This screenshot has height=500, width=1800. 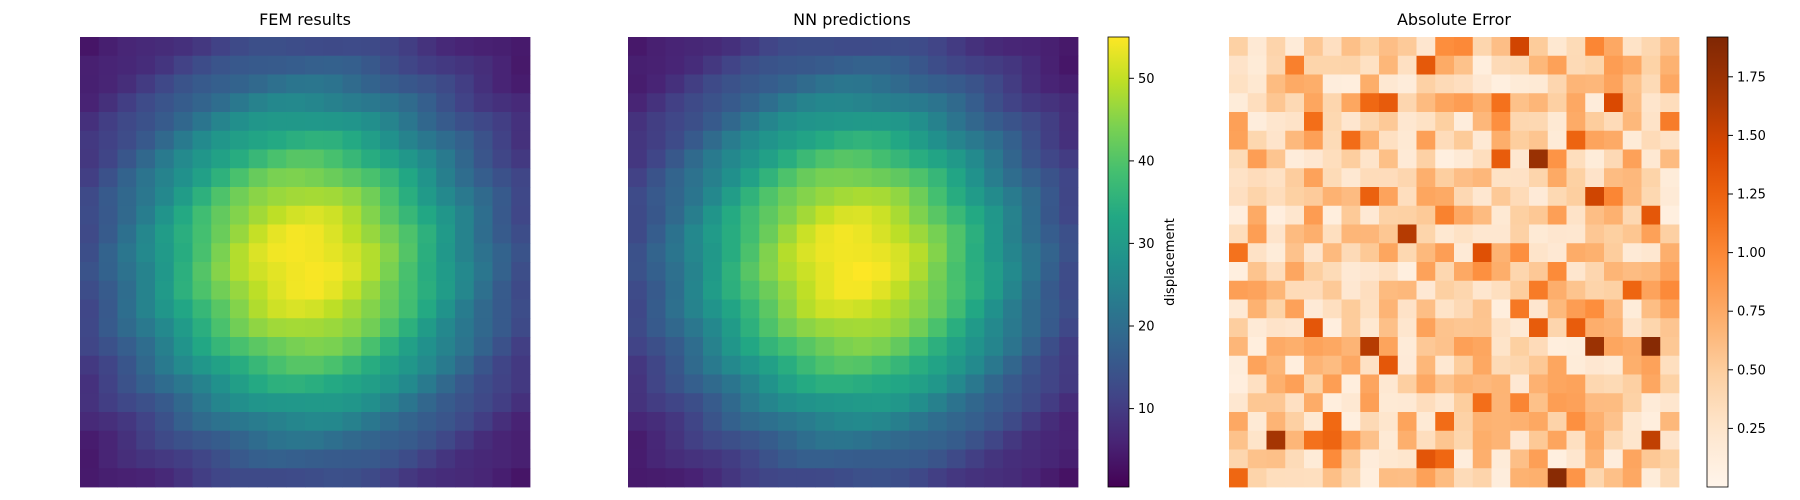 What do you see at coordinates (1146, 79) in the screenshot?
I see `displacement-tick-label: 50` at bounding box center [1146, 79].